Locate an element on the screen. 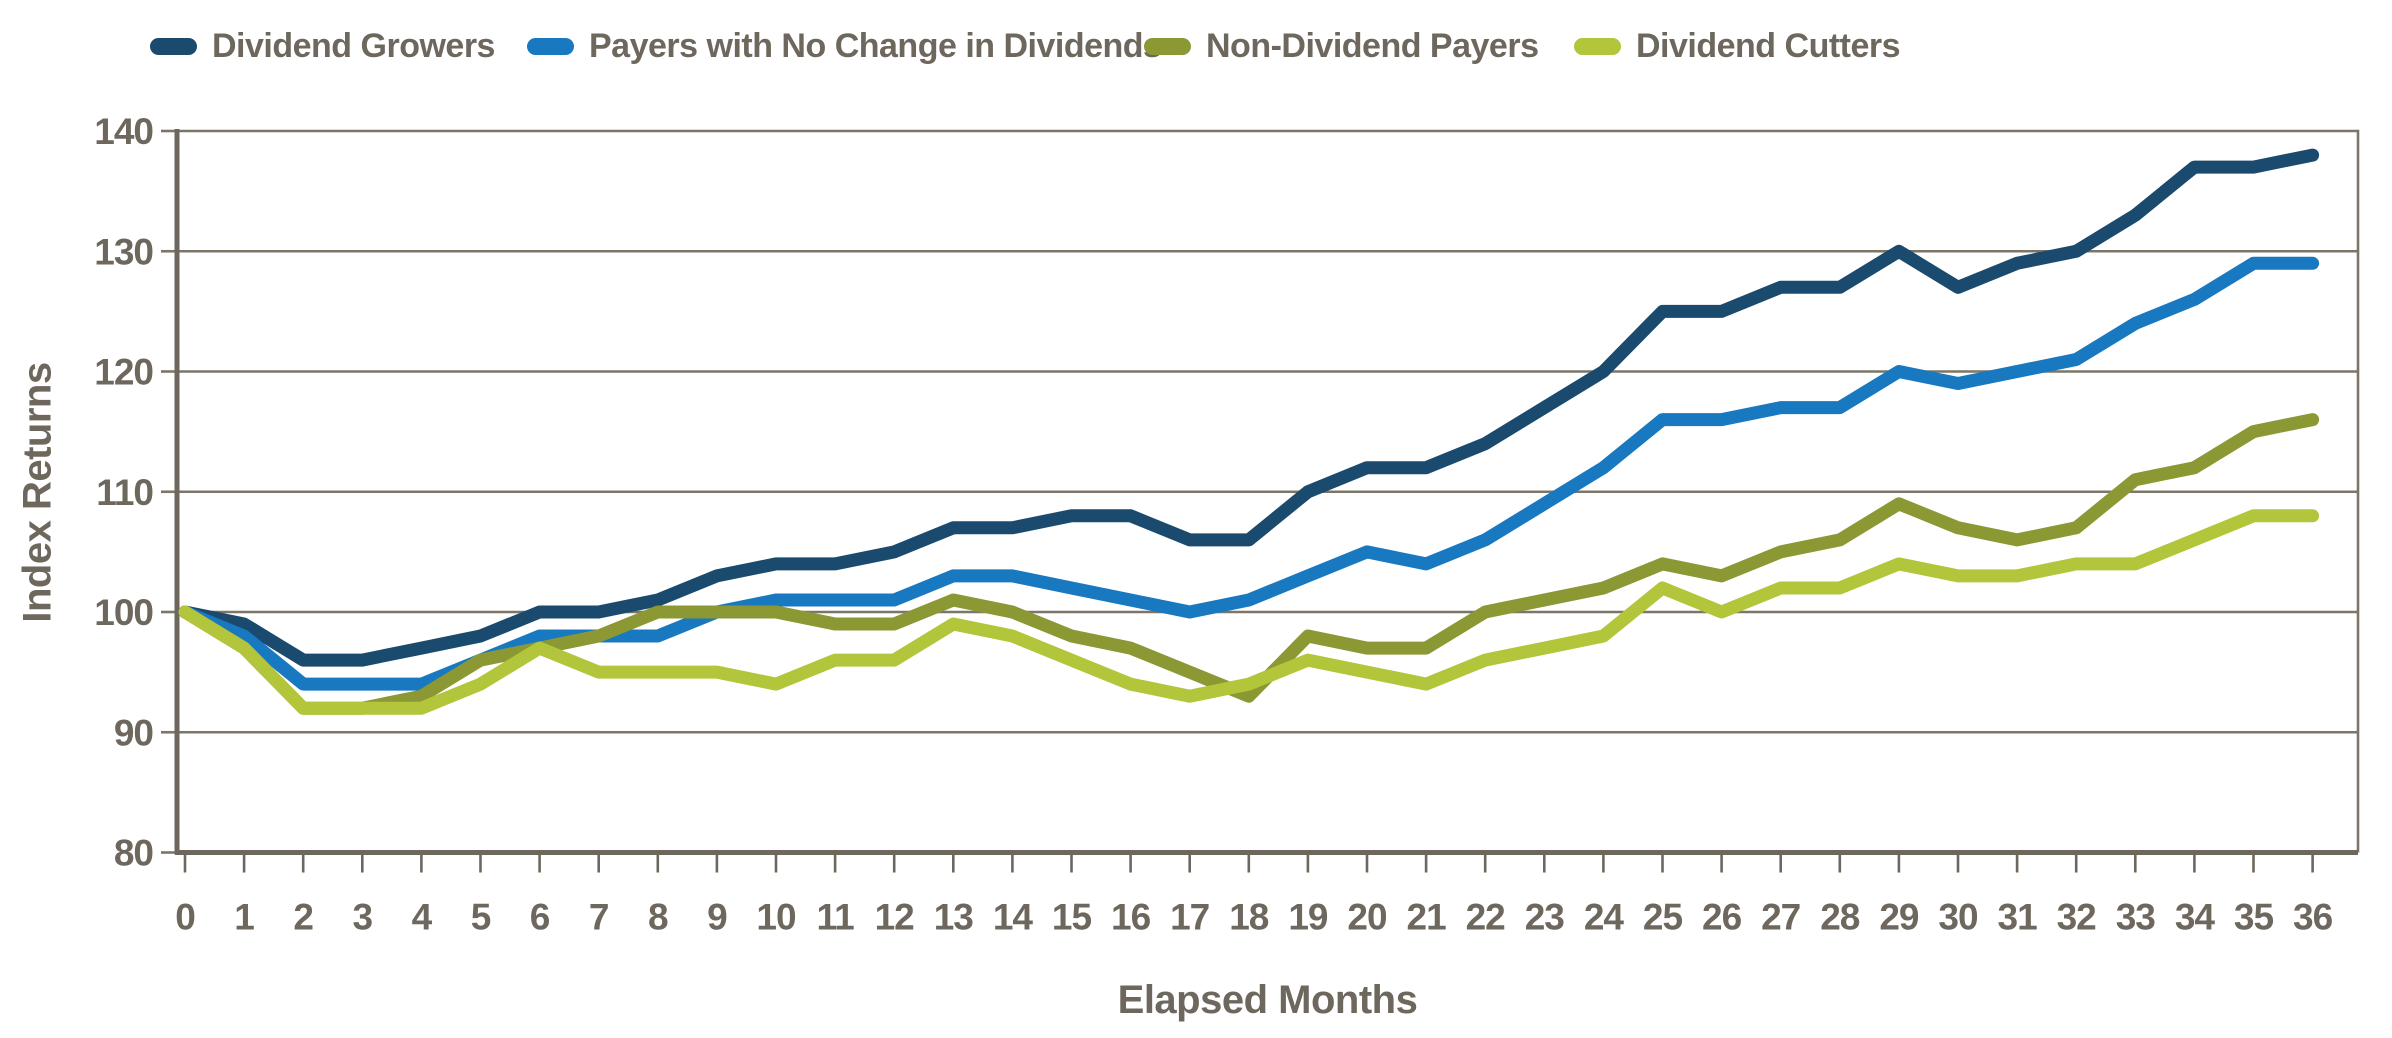  x-tick-label-21: 21 is located at coordinates (1427, 917).